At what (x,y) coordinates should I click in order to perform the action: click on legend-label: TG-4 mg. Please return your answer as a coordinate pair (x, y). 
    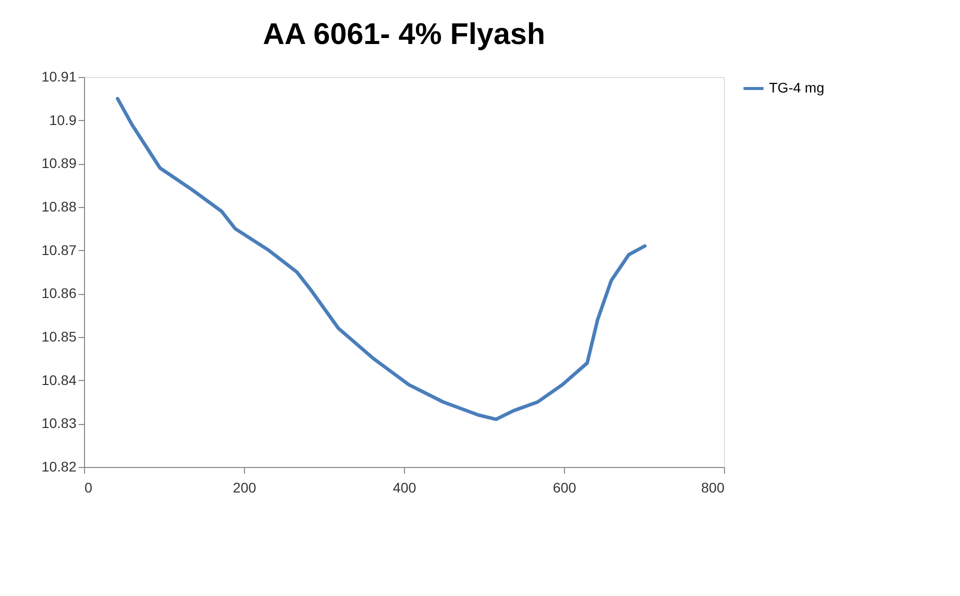
    Looking at the image, I should click on (796, 88).